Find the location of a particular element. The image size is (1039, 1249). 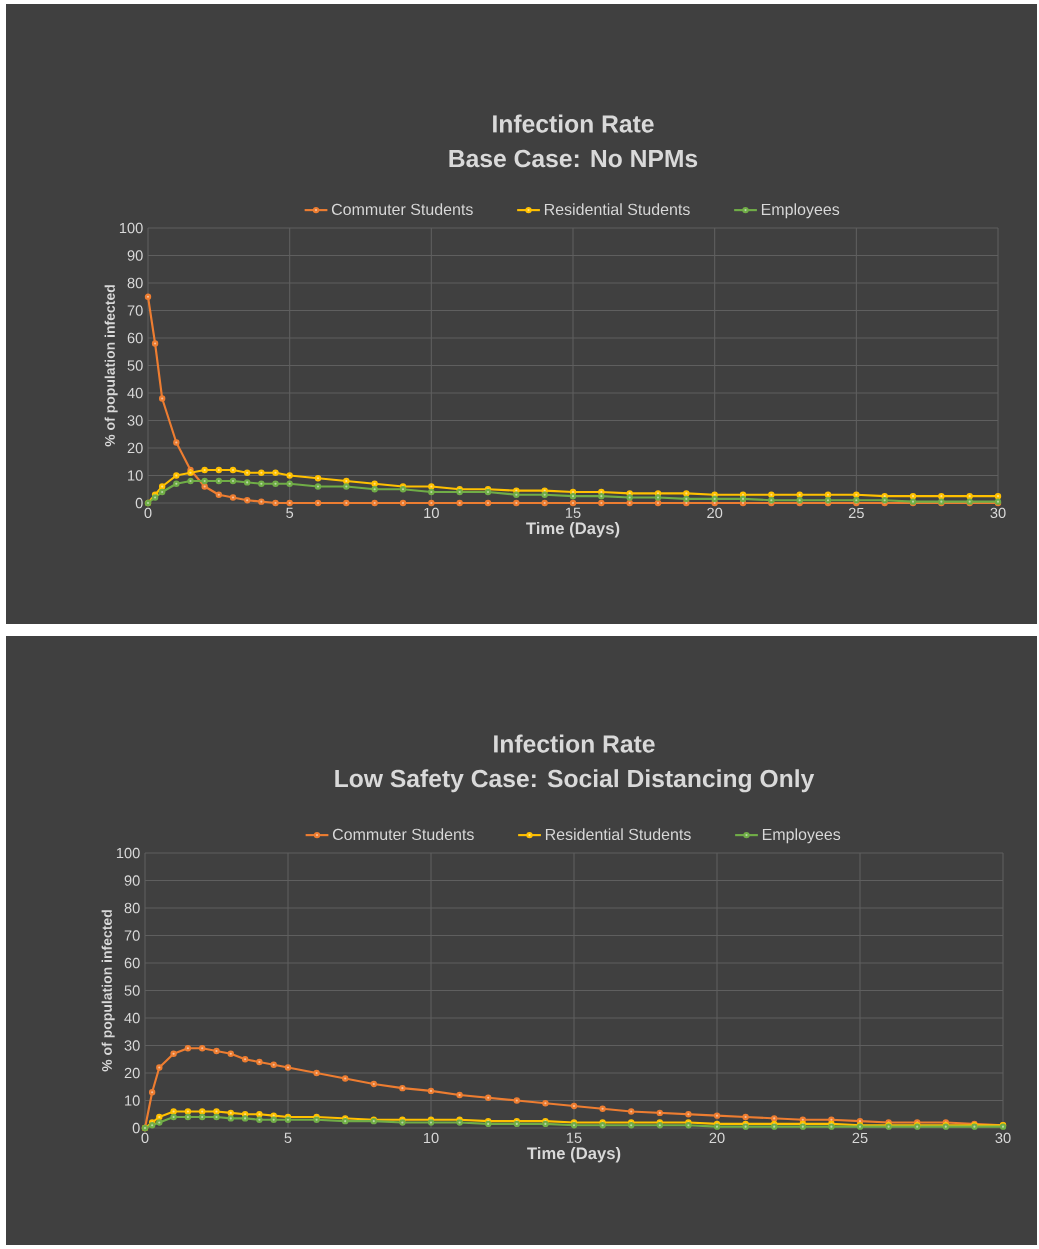

x-tick-label: 0 is located at coordinates (148, 513).